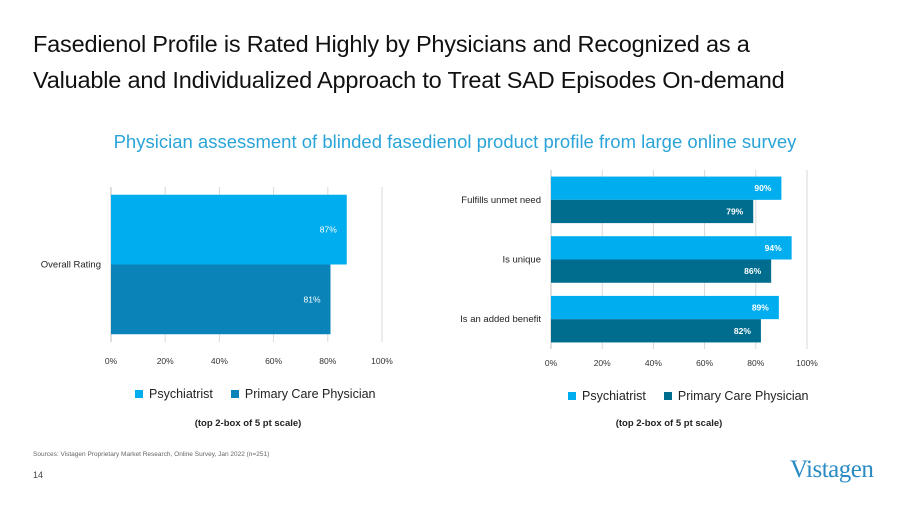  What do you see at coordinates (501, 200) in the screenshot?
I see `category-label: Fulfills unmet need` at bounding box center [501, 200].